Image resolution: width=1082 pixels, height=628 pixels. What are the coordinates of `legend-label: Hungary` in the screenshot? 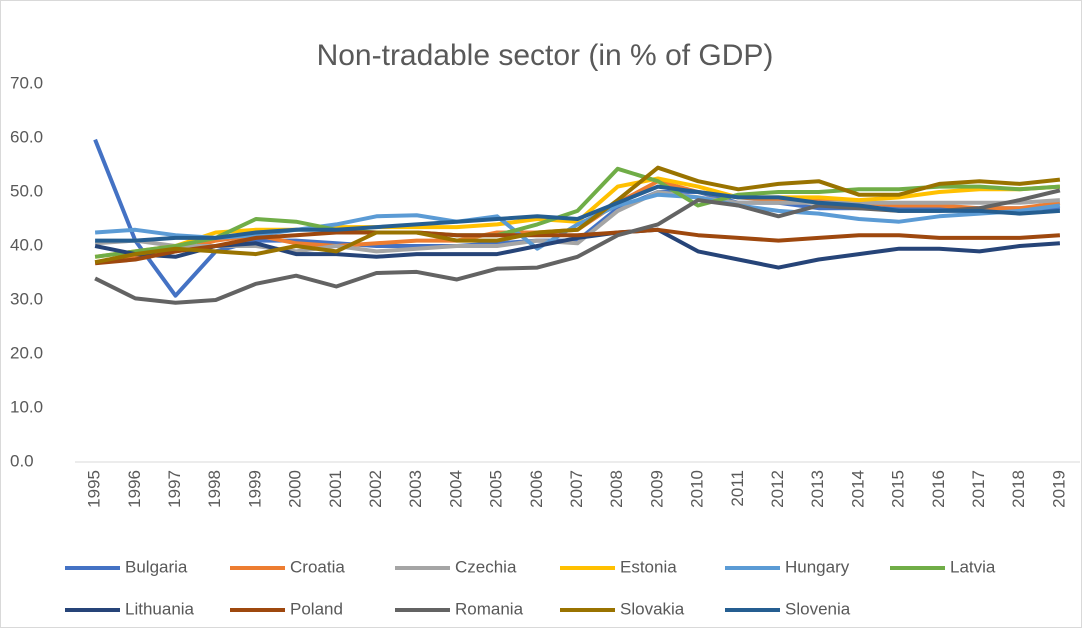 It's located at (817, 566).